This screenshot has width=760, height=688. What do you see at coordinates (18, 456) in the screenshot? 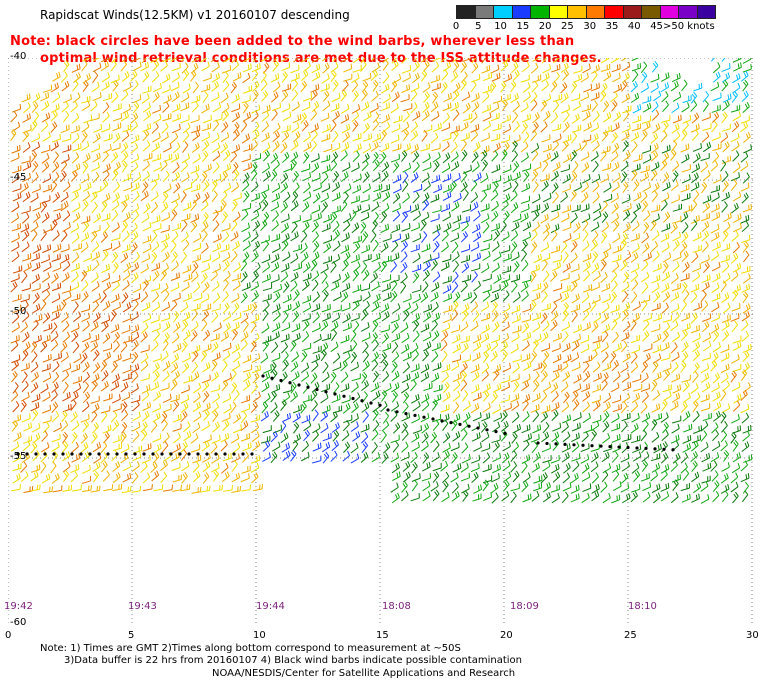
I see `lat-label-55: -55` at bounding box center [18, 456].